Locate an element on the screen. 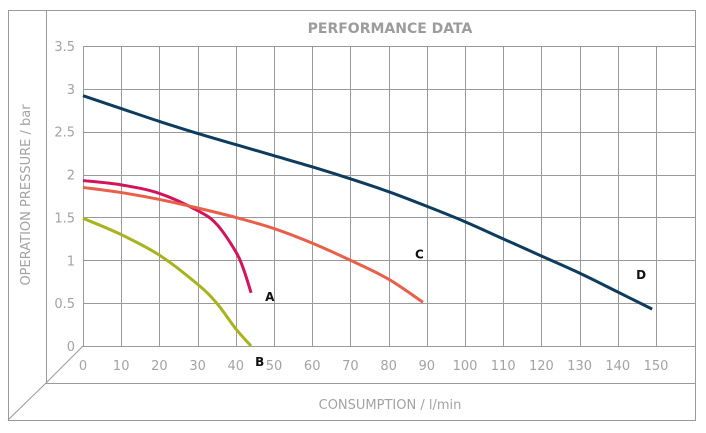 This screenshot has height=433, width=706. y-axis-label: OPERATION PRESSURE / bar is located at coordinates (26, 195).